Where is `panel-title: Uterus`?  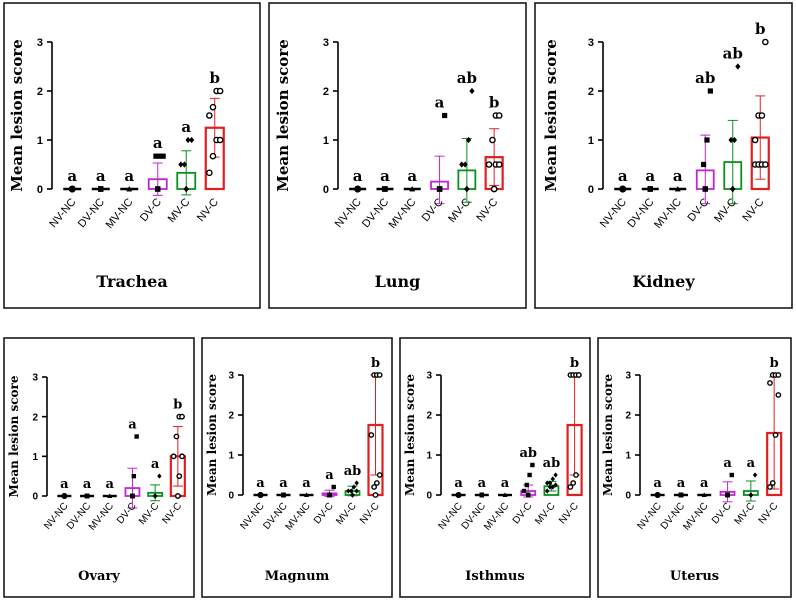
panel-title: Uterus is located at coordinates (694, 576).